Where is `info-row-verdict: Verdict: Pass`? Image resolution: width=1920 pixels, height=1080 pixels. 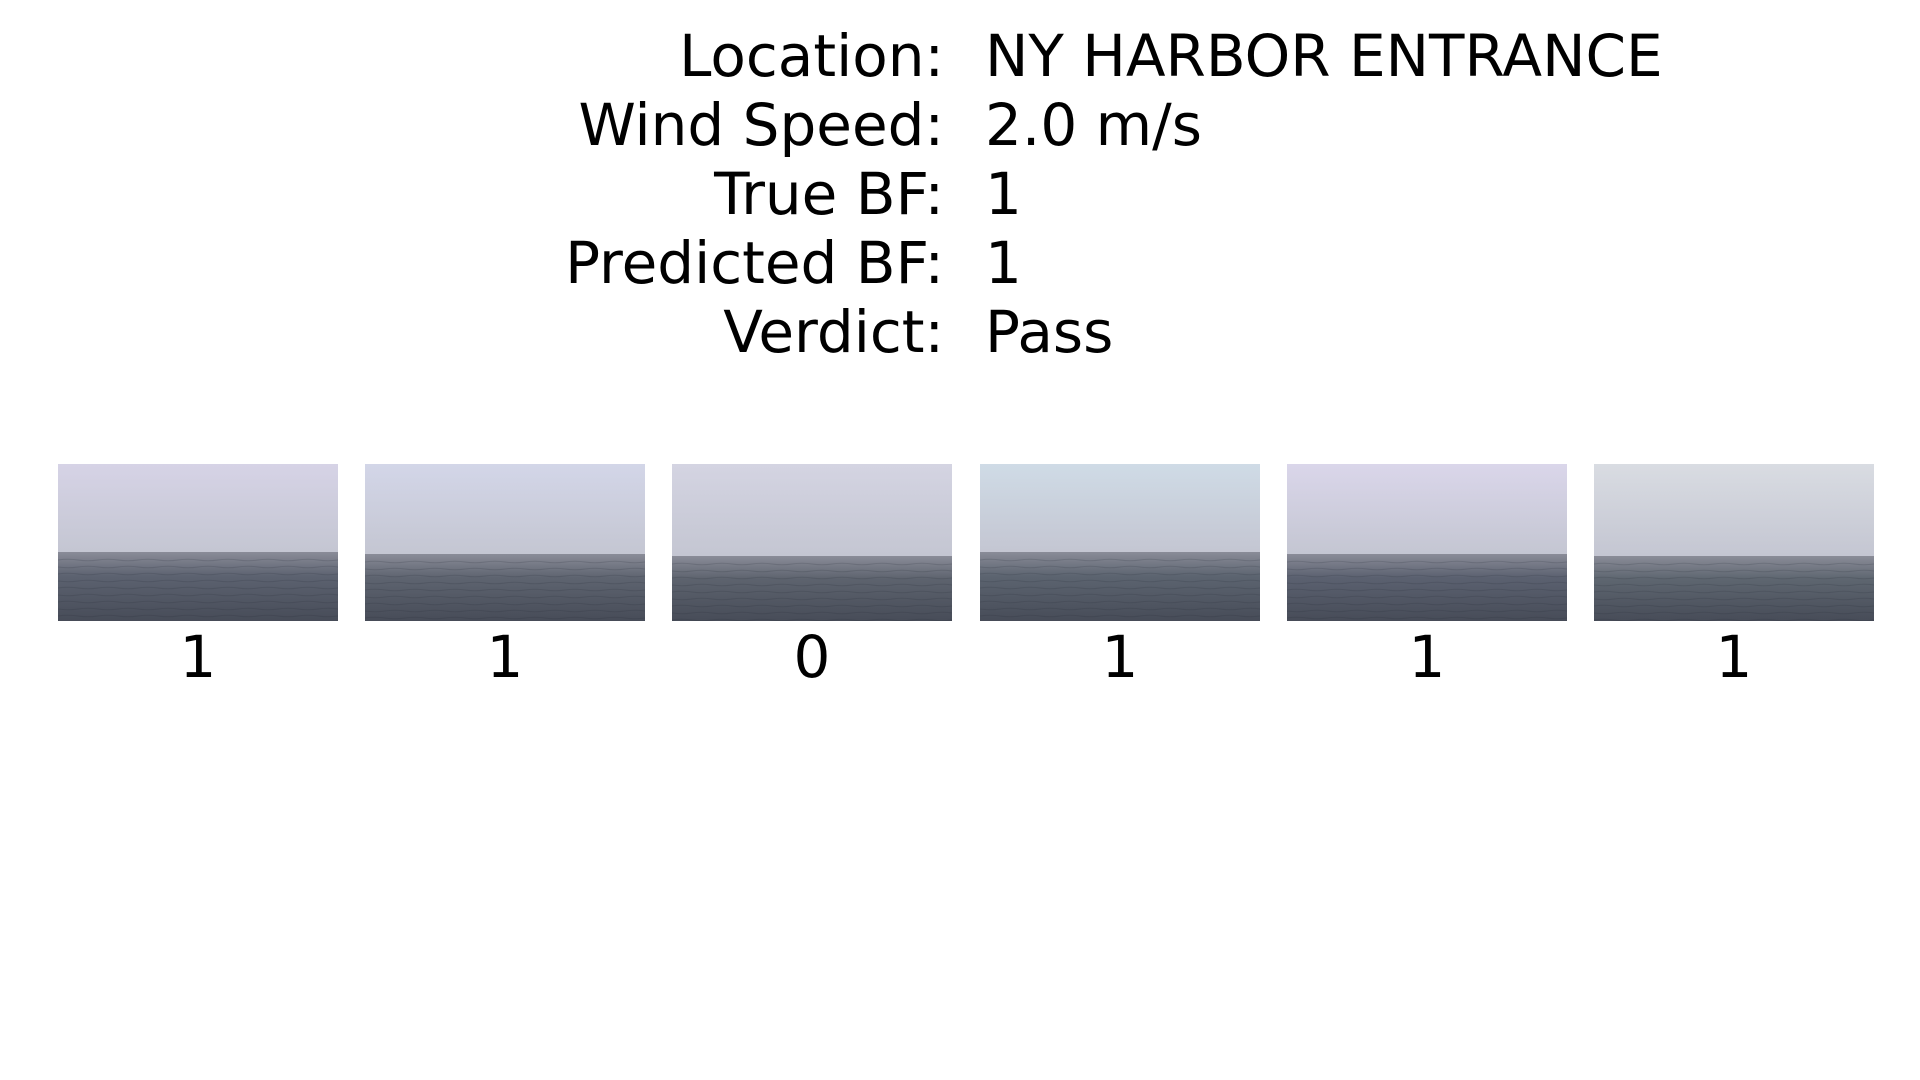 info-row-verdict: Verdict: Pass is located at coordinates (960, 332).